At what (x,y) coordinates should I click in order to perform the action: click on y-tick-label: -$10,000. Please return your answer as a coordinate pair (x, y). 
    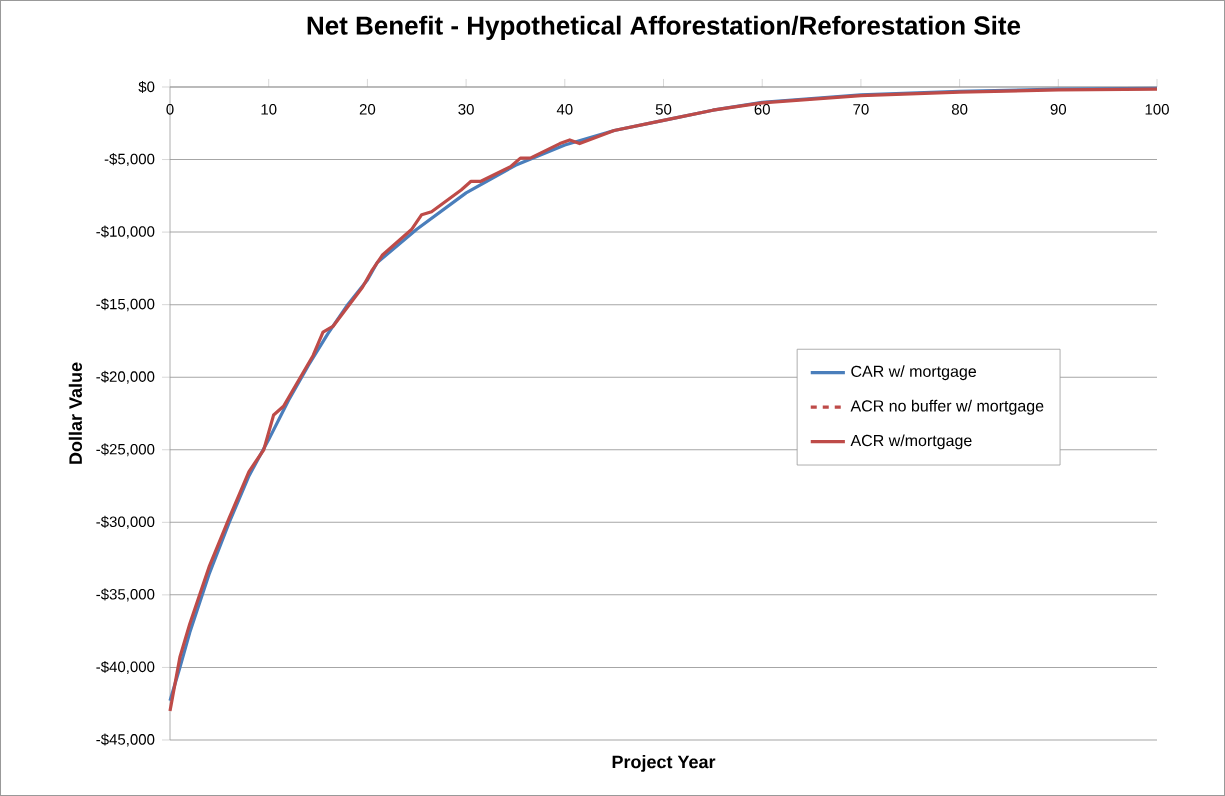
    Looking at the image, I should click on (125, 232).